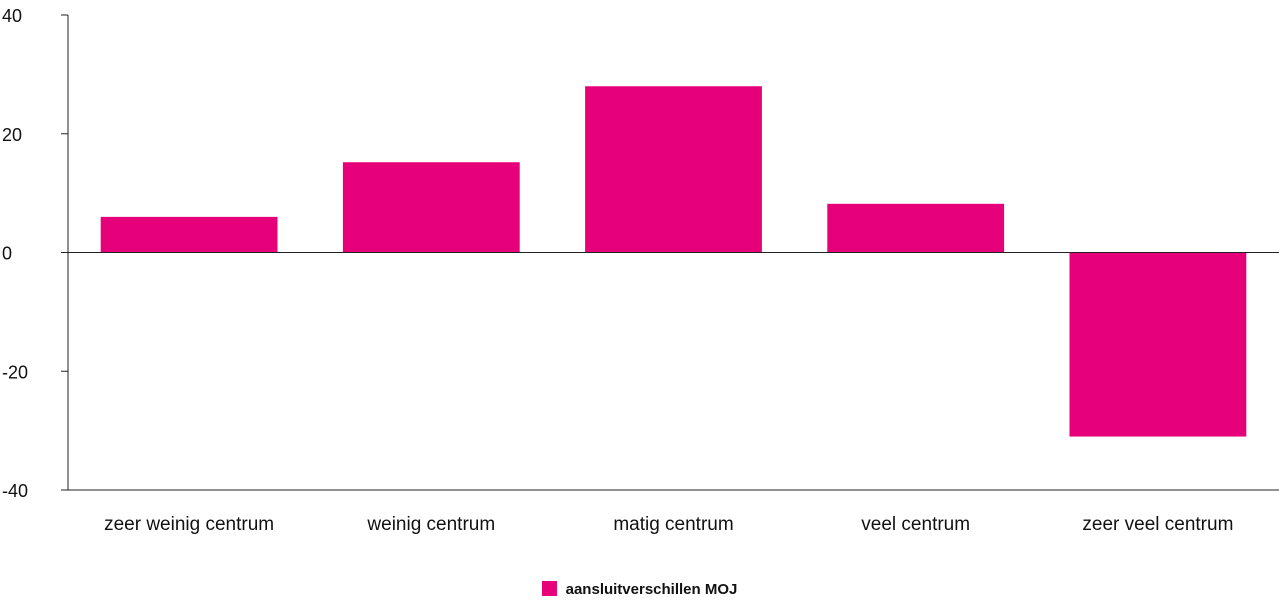 The height and width of the screenshot is (600, 1279). What do you see at coordinates (651, 589) in the screenshot?
I see `legend-label: aansluitverschillen MOJ` at bounding box center [651, 589].